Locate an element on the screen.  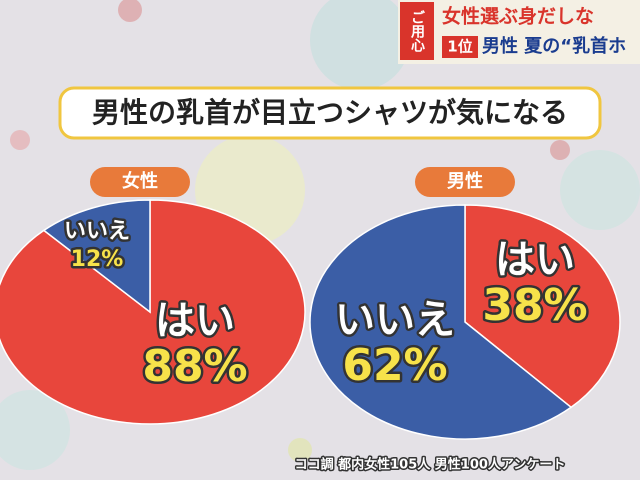
banner-line: 男性 夏の“乳首ホ is located at coordinates (554, 46).